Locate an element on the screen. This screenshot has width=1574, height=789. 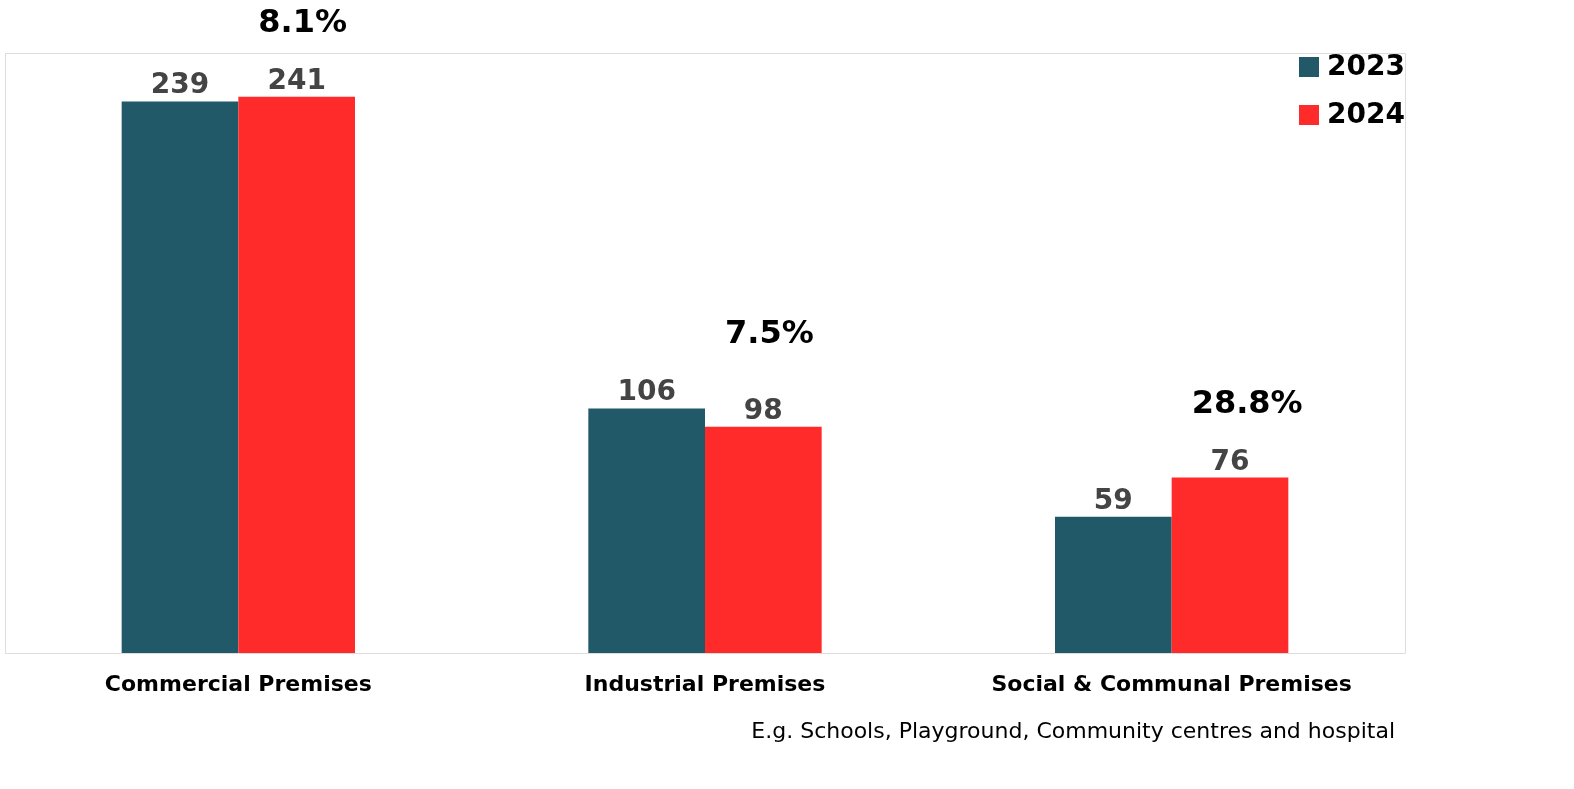
data-label: 241 is located at coordinates (296, 79).